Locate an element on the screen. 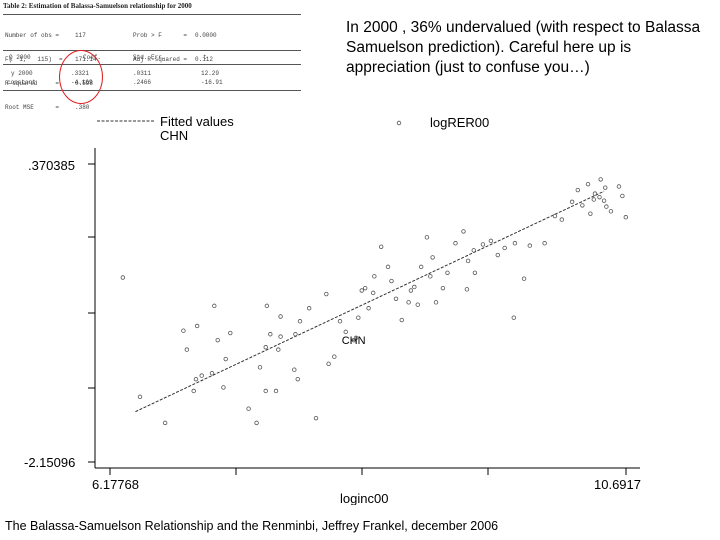 The height and width of the screenshot is (540, 720). stat-label: F( 1, 115) = is located at coordinates (34, 59).